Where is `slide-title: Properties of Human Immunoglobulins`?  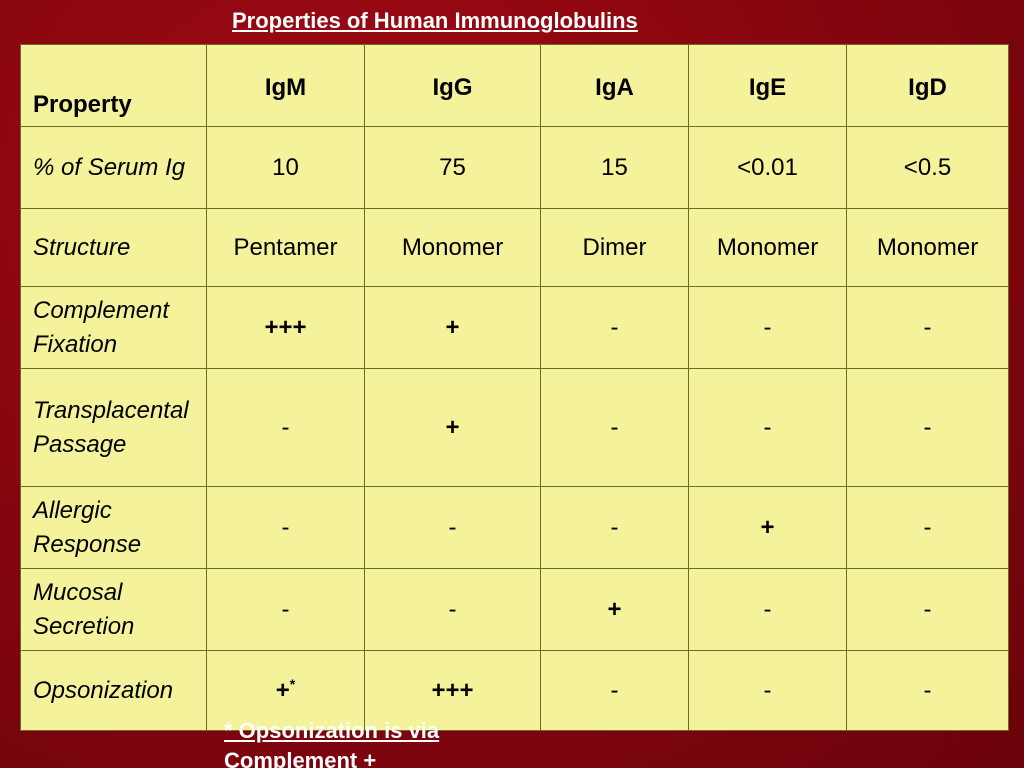
slide-title: Properties of Human Immunoglobulins is located at coordinates (435, 20).